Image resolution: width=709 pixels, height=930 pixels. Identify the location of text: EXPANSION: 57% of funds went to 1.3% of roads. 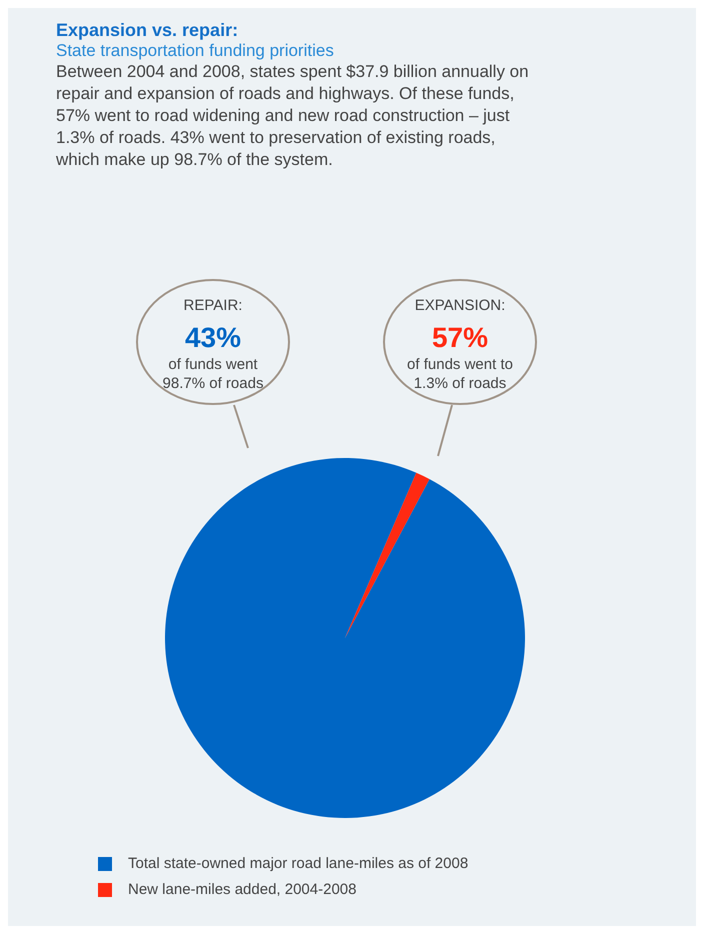
(460, 344).